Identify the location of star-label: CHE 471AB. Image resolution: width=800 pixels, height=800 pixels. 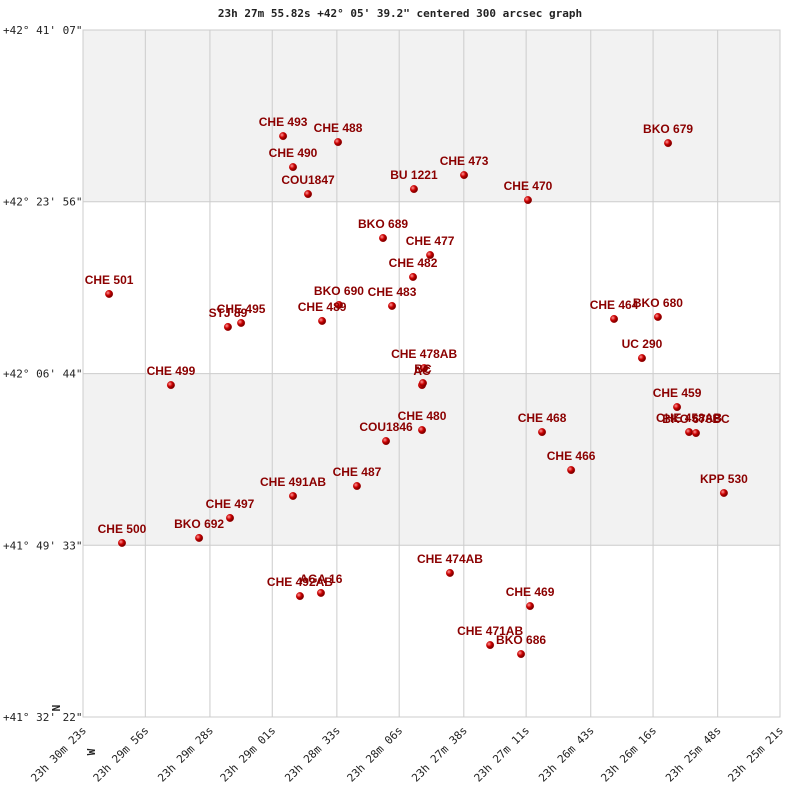
(490, 631).